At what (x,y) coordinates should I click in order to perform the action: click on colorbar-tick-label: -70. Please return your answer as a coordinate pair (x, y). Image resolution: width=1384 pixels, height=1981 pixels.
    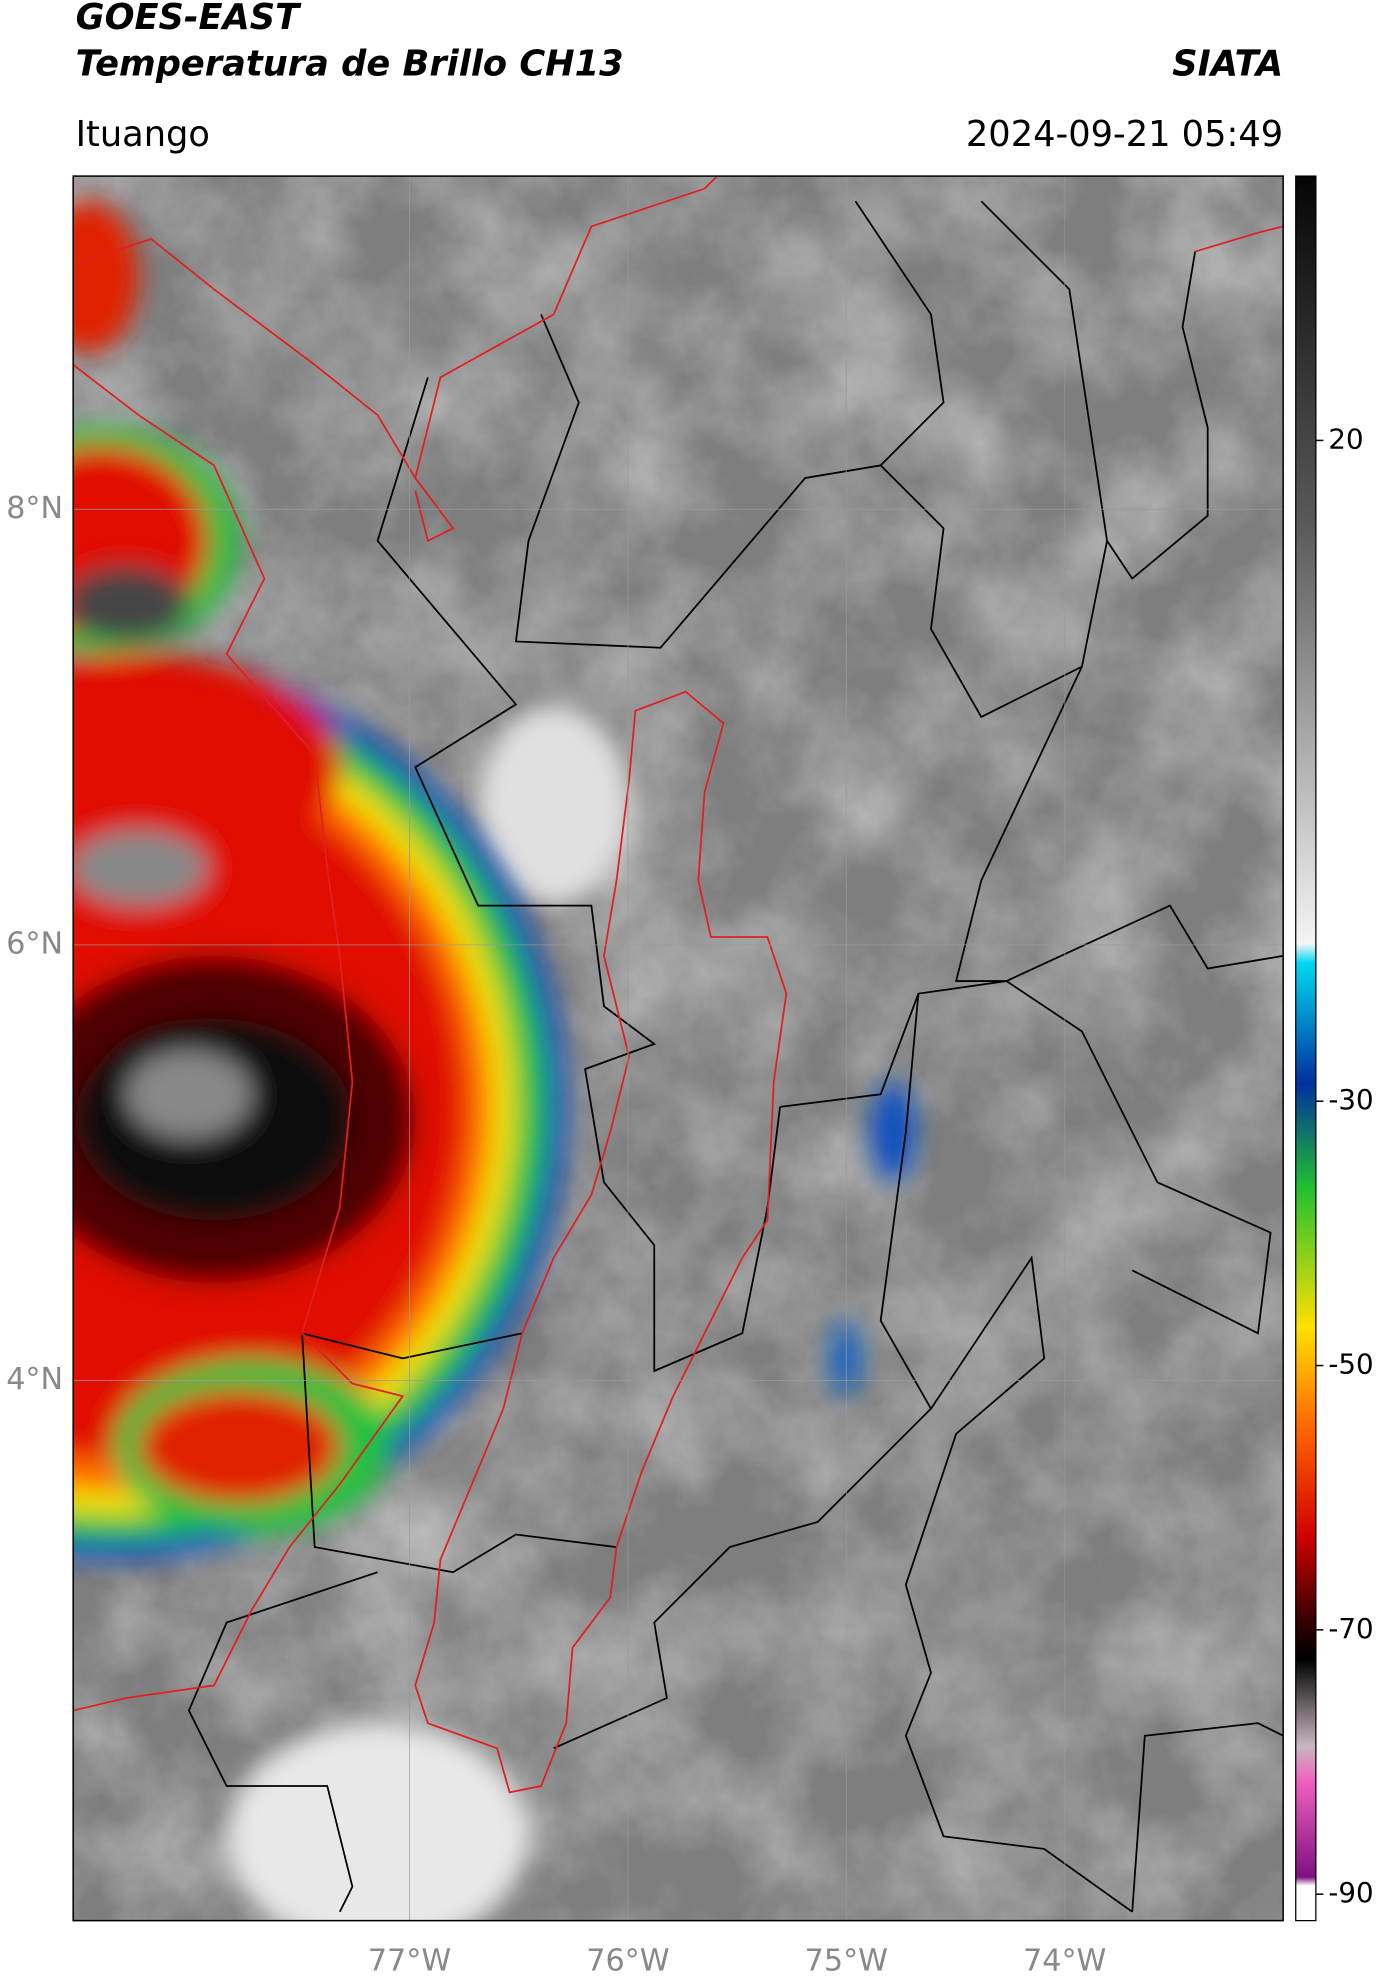
    Looking at the image, I should click on (1350, 1628).